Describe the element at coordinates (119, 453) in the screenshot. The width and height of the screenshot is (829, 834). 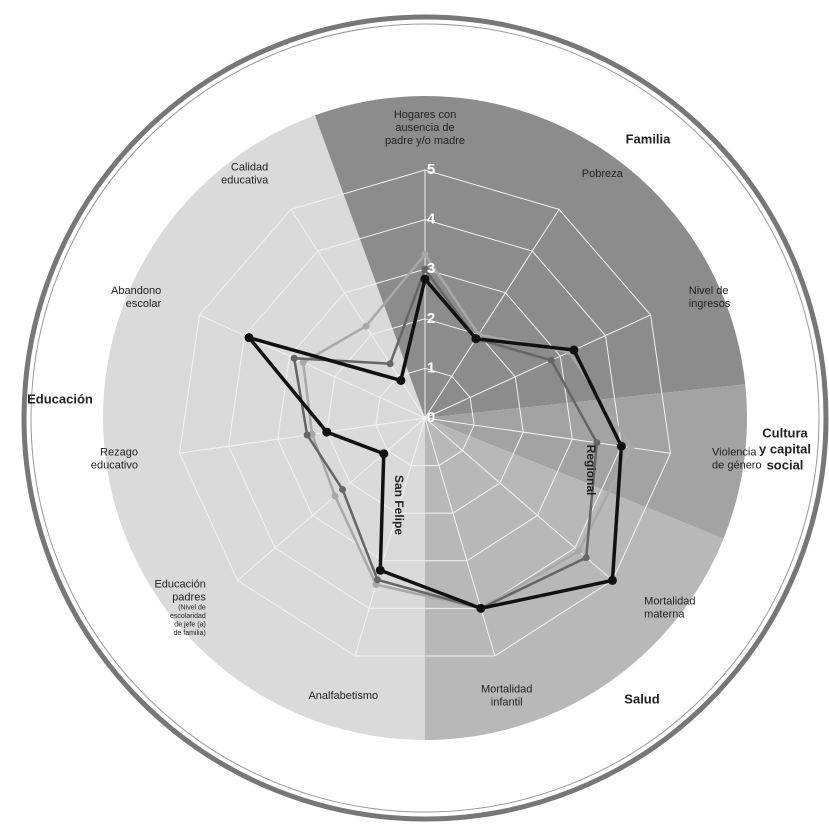
I see `axis-label: Rezago` at that location.